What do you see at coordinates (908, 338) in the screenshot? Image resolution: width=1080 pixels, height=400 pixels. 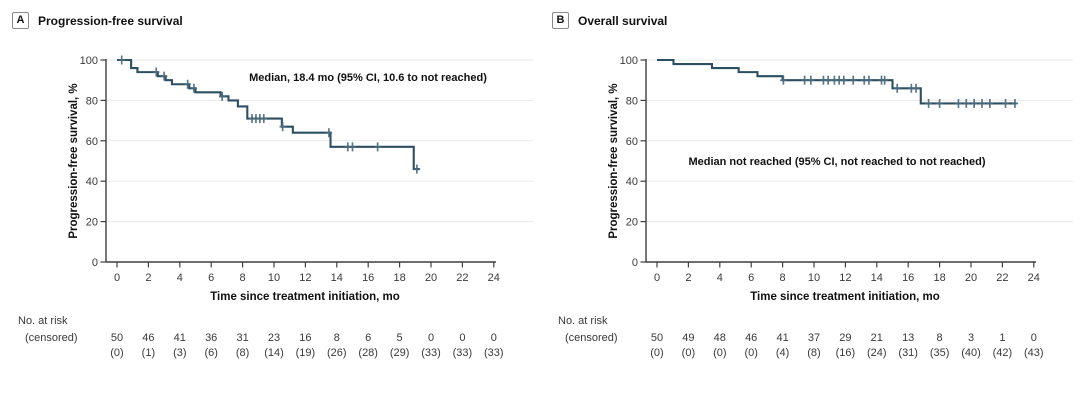 I see `at-risk-count: 13` at bounding box center [908, 338].